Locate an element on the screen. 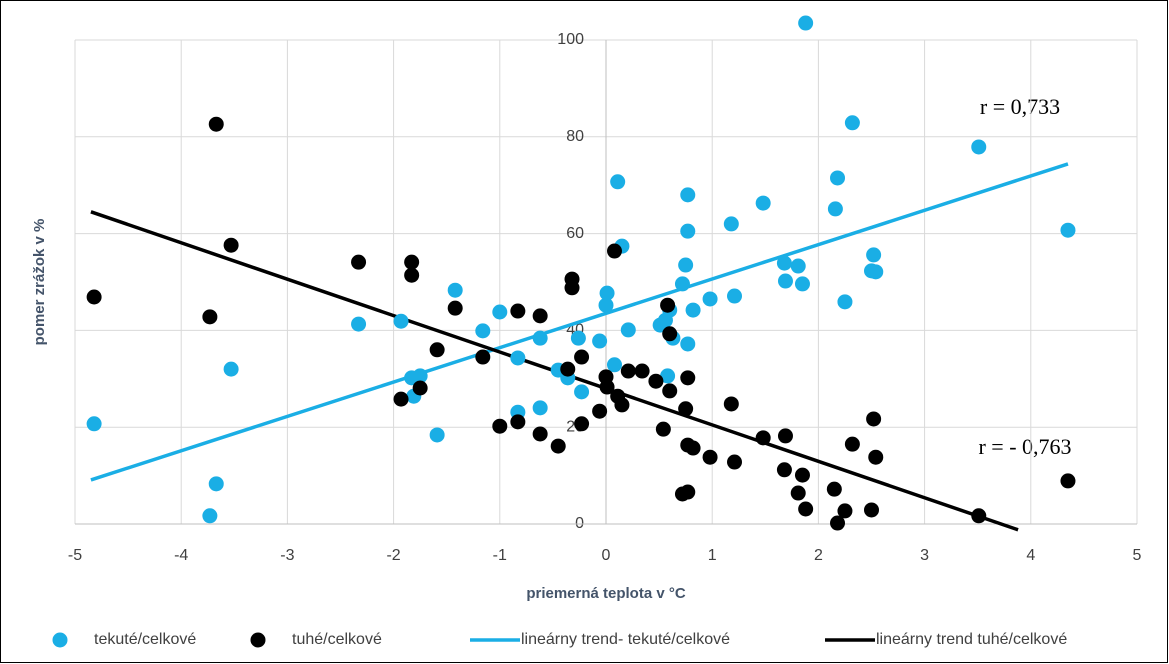 This screenshot has height=664, width=1169. y-tick-label: 100 is located at coordinates (570, 39).